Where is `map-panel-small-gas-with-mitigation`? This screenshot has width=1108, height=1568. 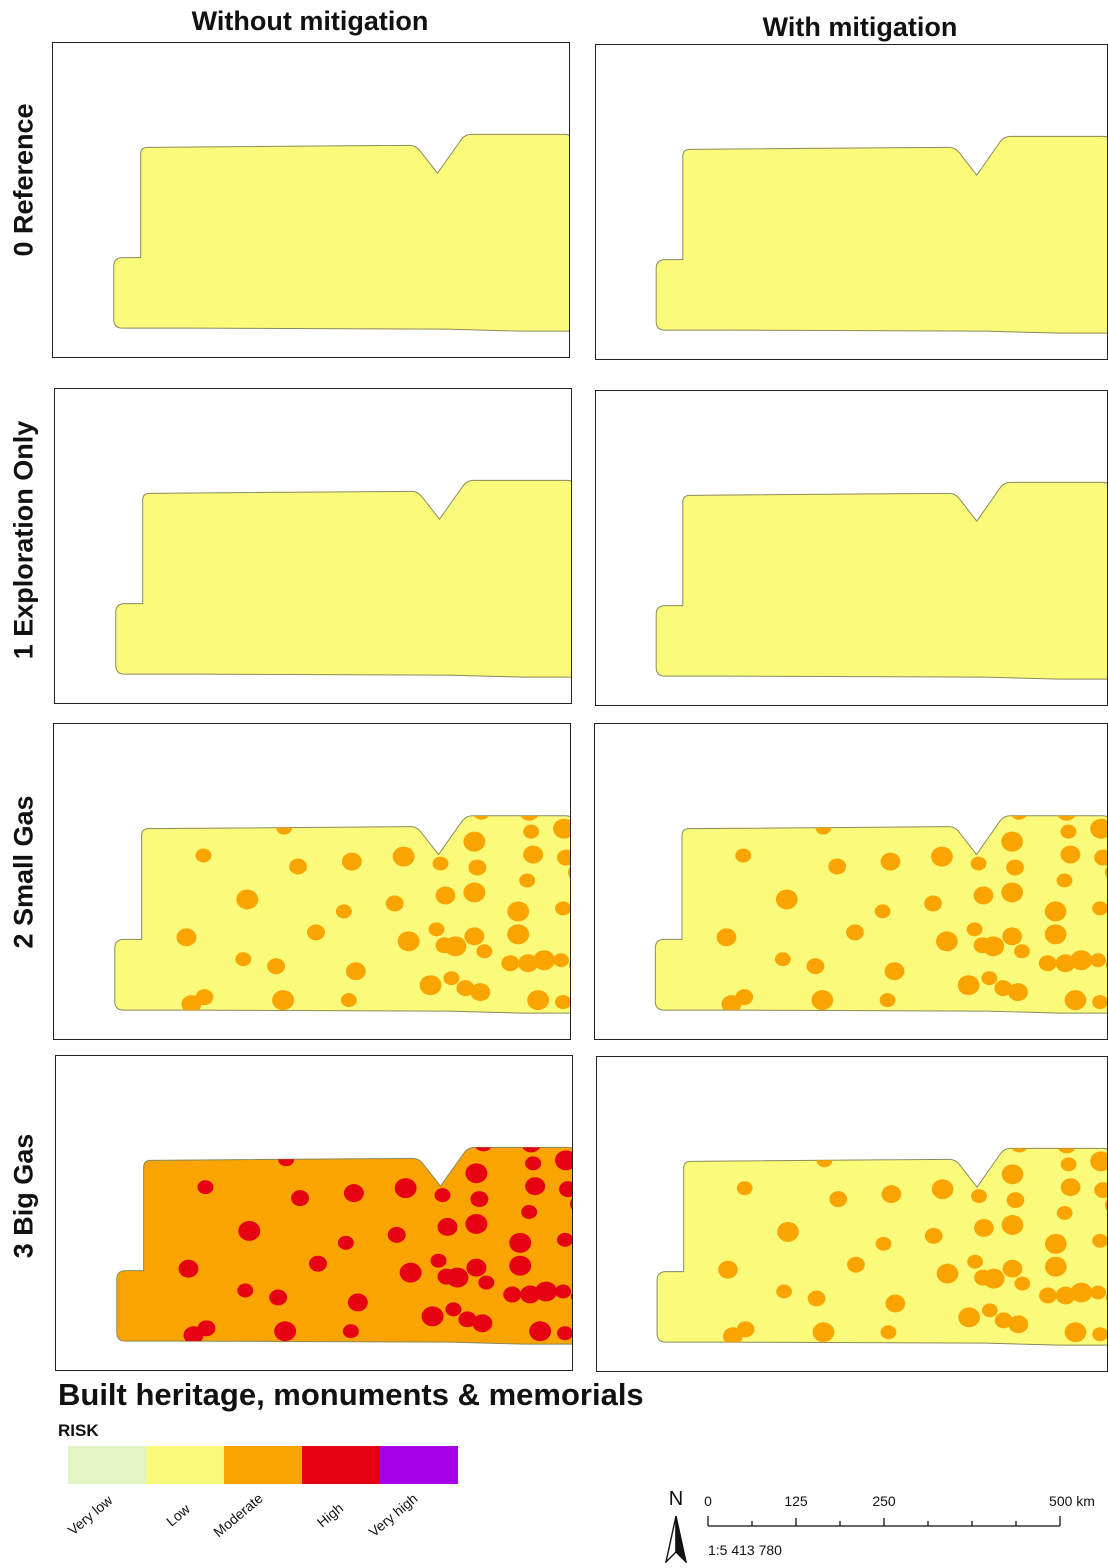
map-panel-small-gas-with-mitigation is located at coordinates (851, 881).